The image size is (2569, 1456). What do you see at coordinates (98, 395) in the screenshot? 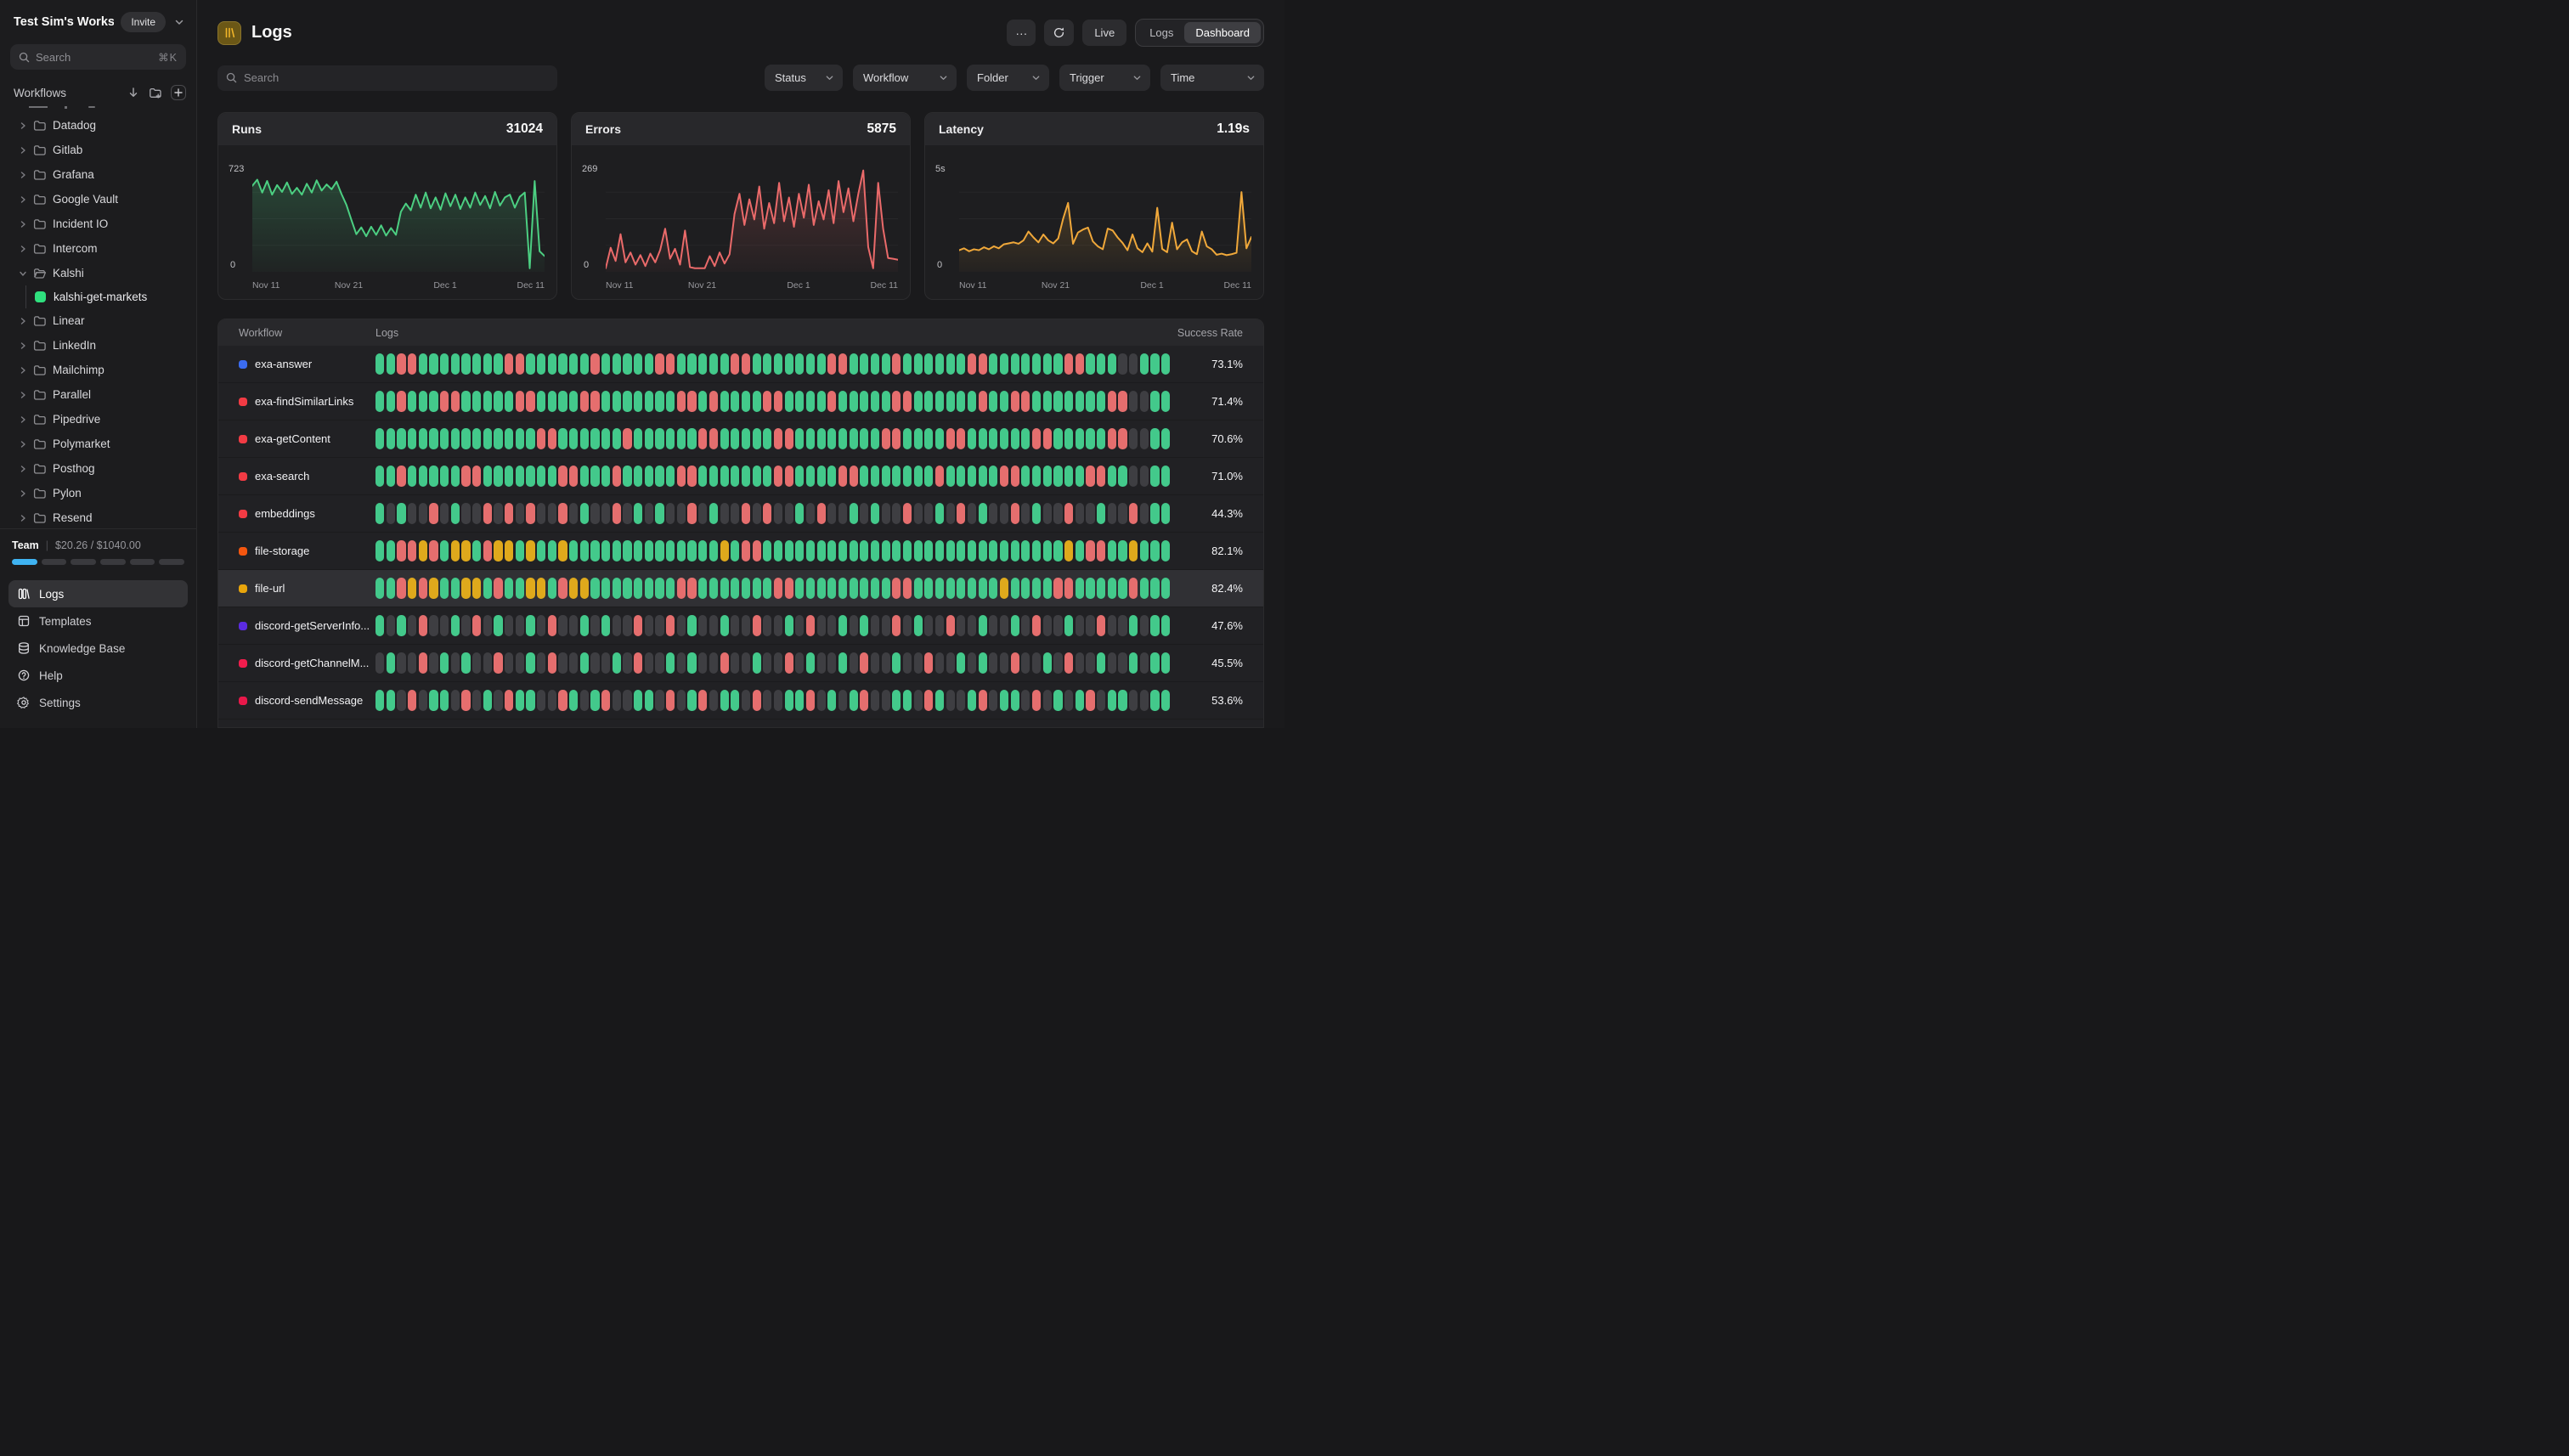
I see `sidebar-folder-parallel: Parallel` at bounding box center [98, 395].